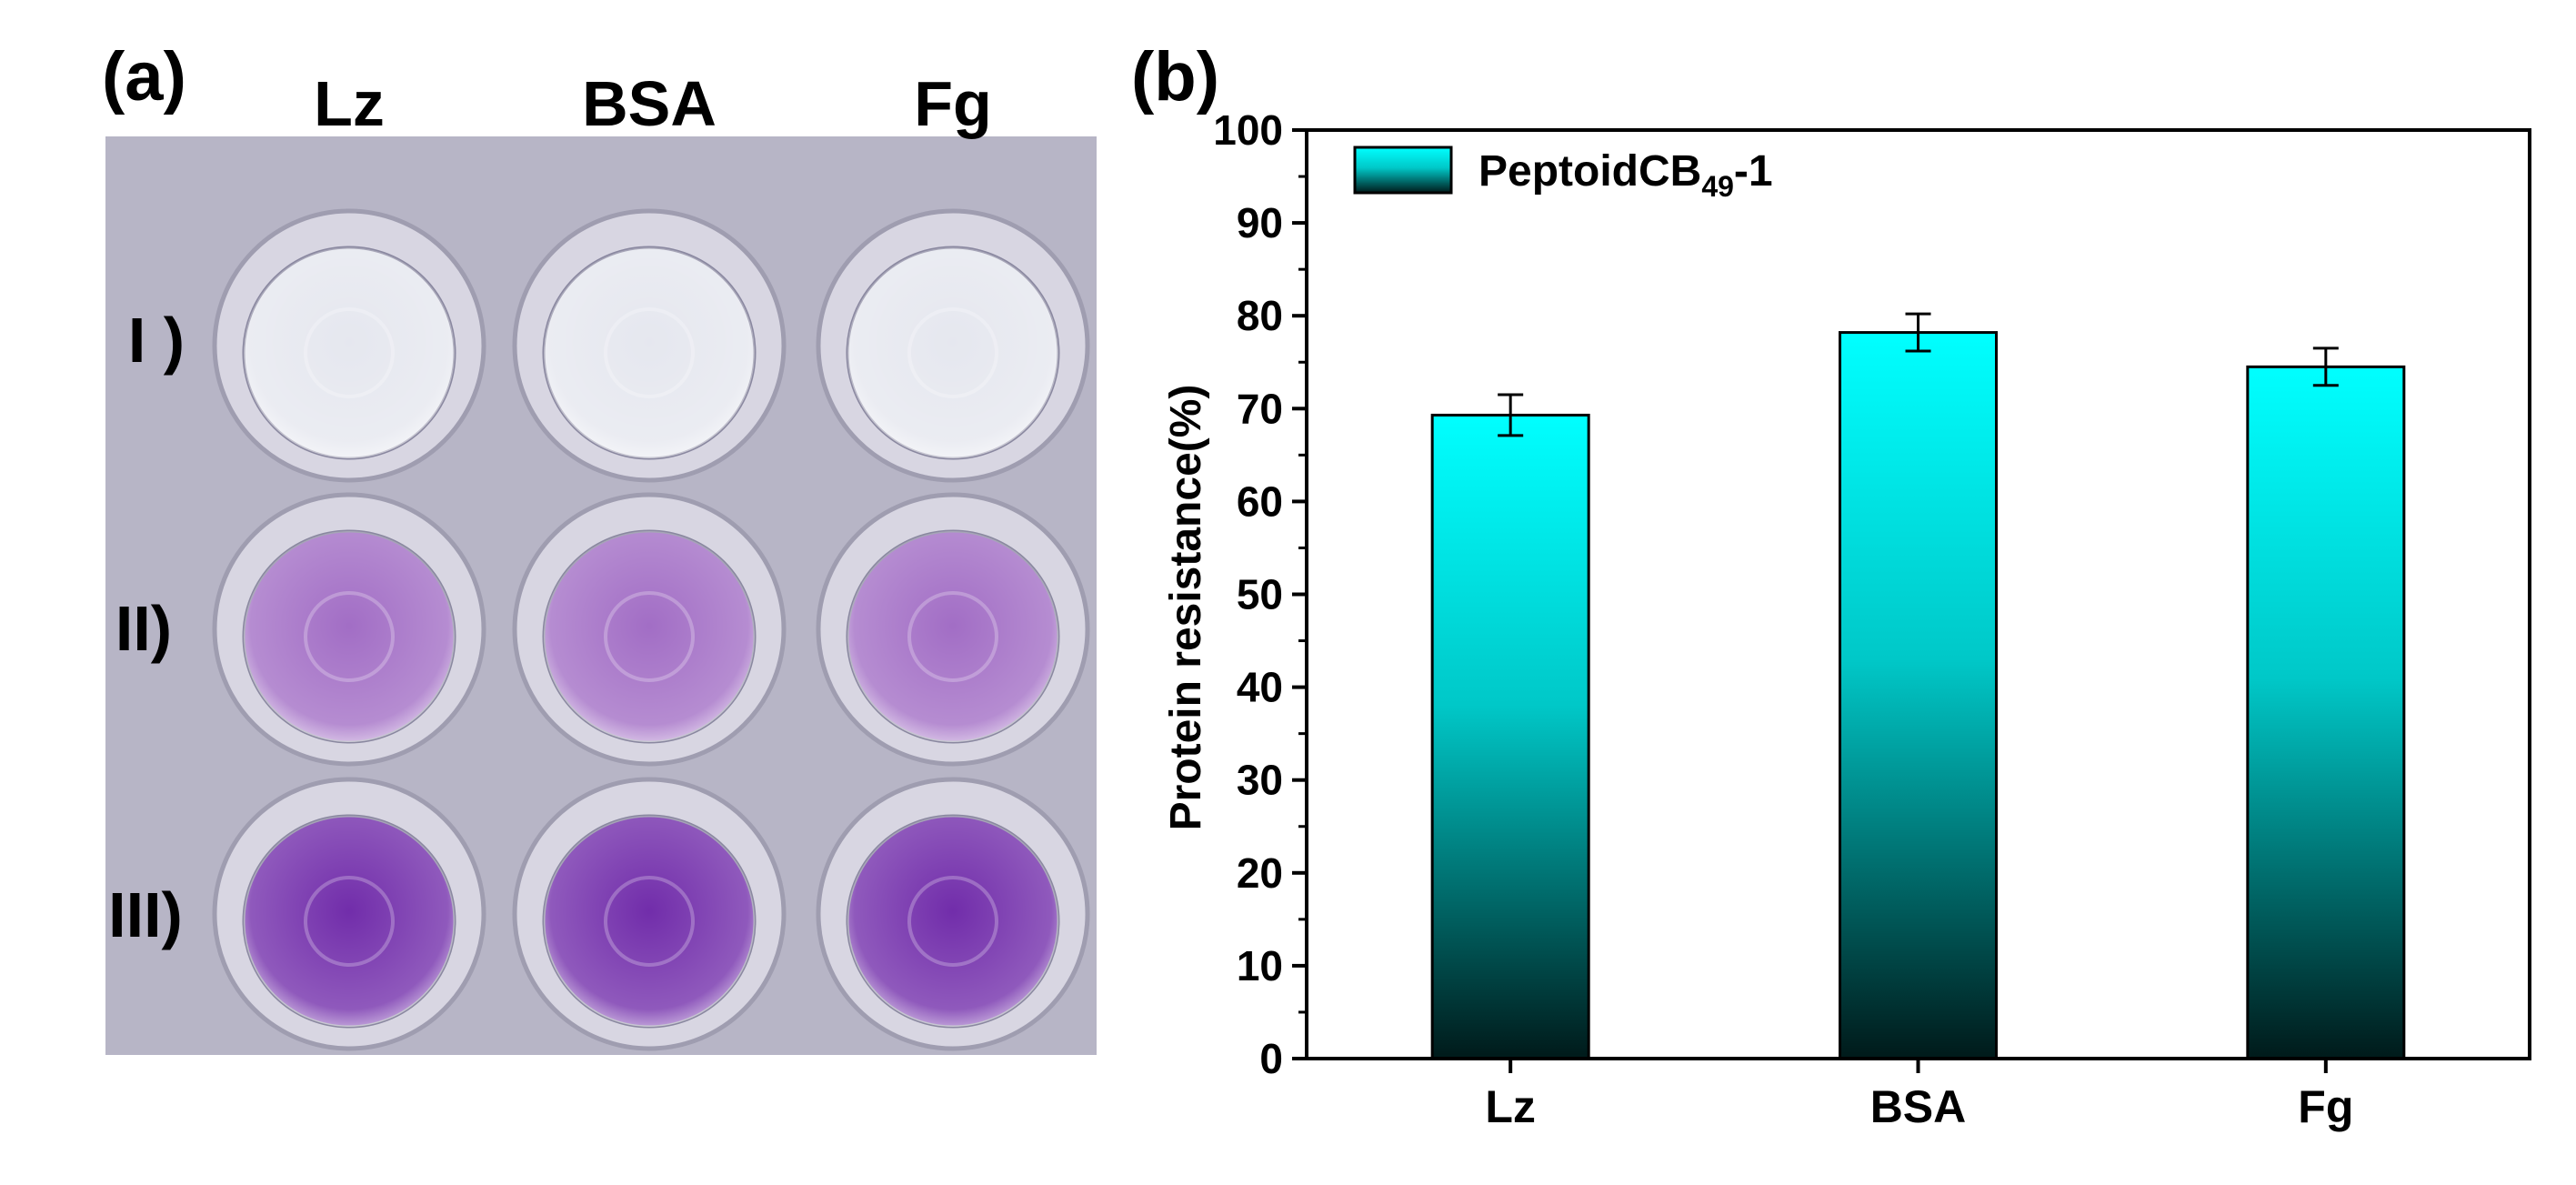  What do you see at coordinates (144, 76) in the screenshot?
I see `panel-a-label: (a)` at bounding box center [144, 76].